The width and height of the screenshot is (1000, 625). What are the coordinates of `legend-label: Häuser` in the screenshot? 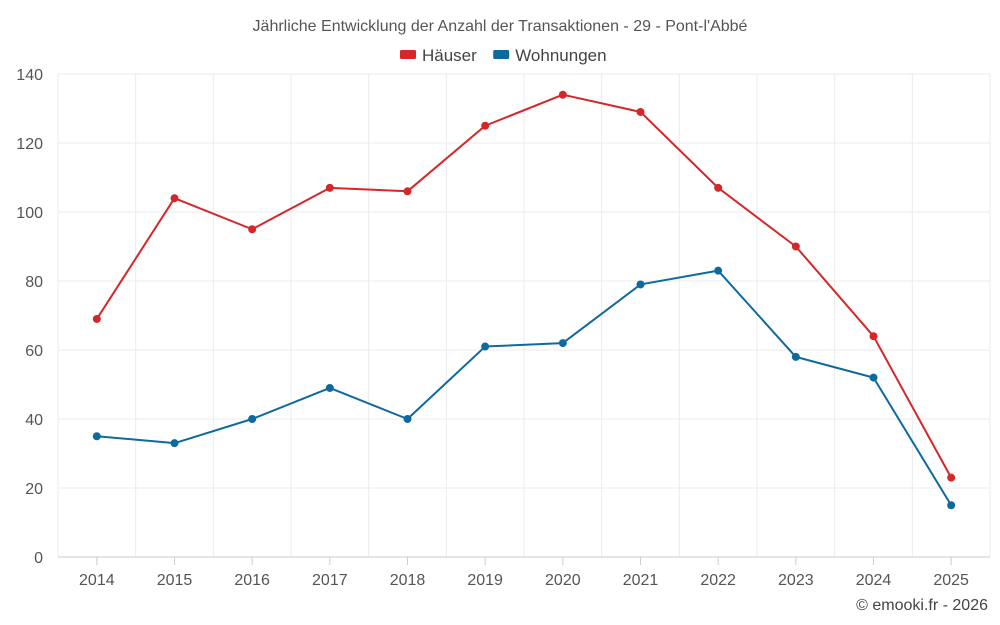 It's located at (449, 55).